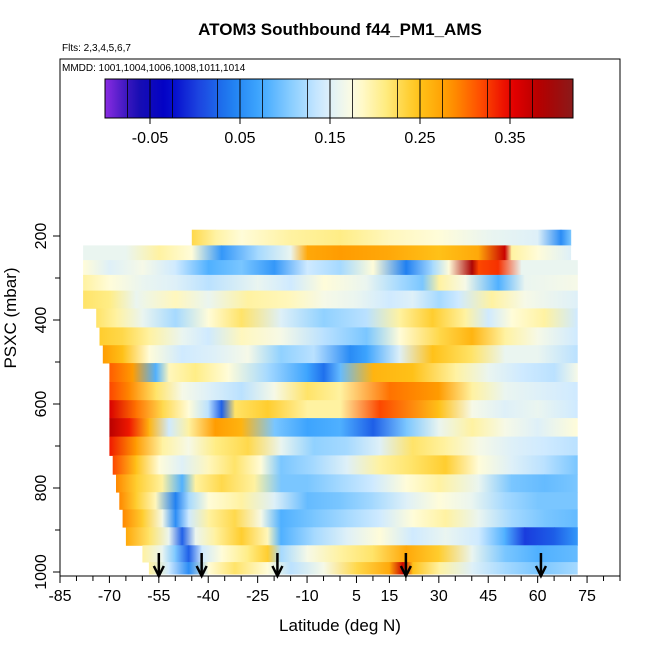 Image resolution: width=650 pixels, height=650 pixels. I want to click on x-tick-label: -70, so click(109, 596).